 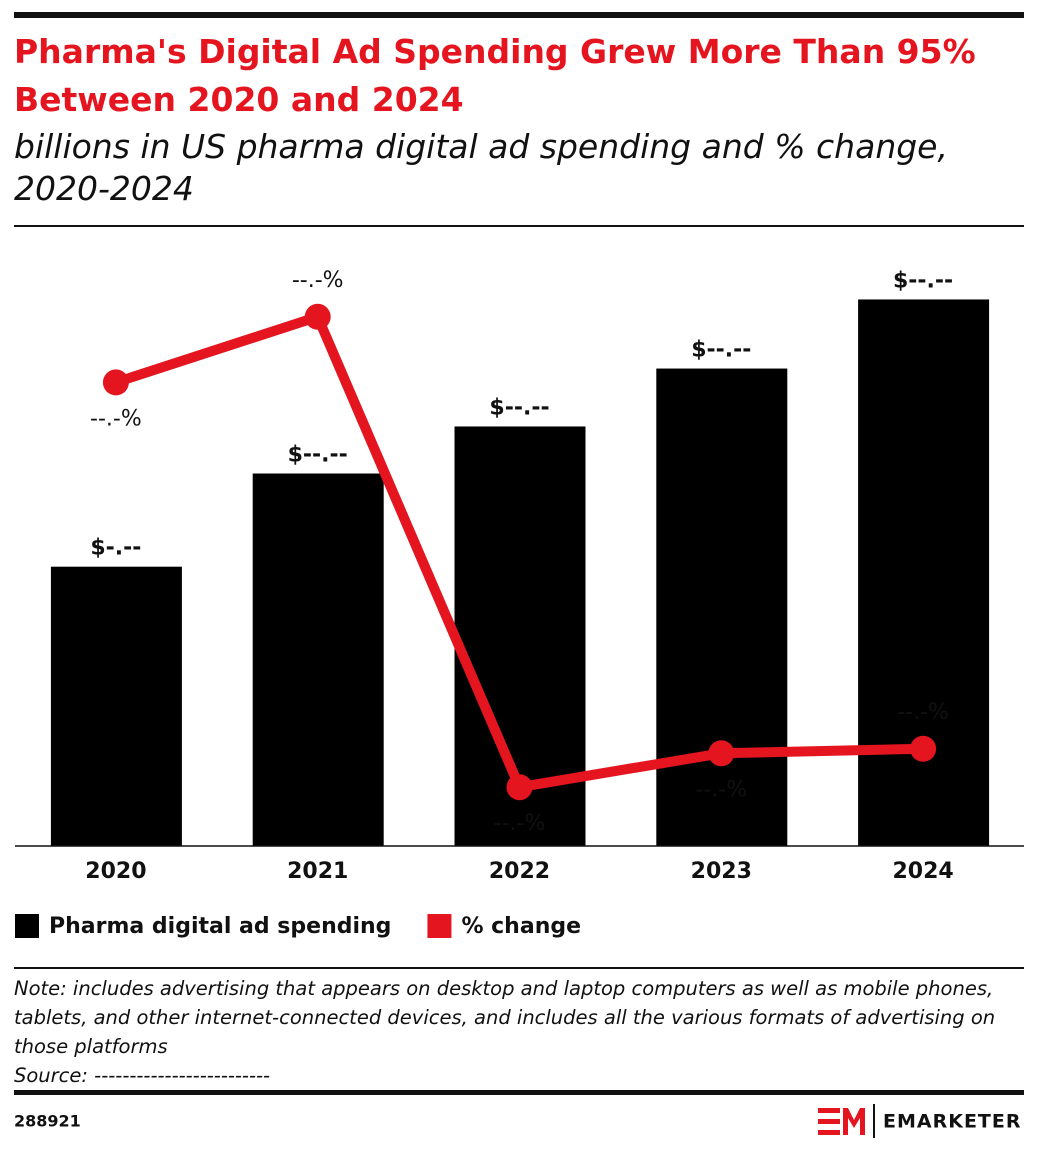 What do you see at coordinates (519, 871) in the screenshot?
I see `x-tick-label: 2022` at bounding box center [519, 871].